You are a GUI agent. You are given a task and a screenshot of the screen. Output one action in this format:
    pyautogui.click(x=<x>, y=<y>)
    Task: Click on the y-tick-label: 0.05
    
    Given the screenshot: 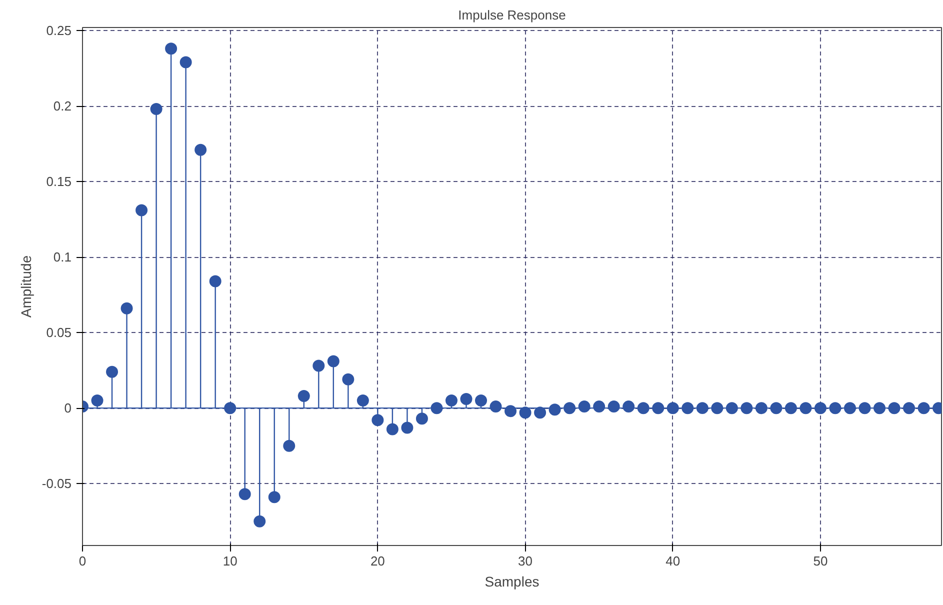 What is the action you would take?
    pyautogui.click(x=59, y=332)
    